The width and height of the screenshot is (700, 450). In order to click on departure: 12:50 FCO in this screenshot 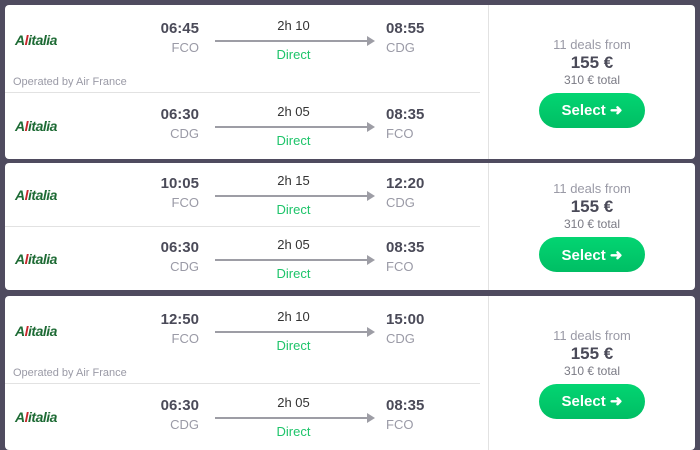, I will do `click(169, 328)`.